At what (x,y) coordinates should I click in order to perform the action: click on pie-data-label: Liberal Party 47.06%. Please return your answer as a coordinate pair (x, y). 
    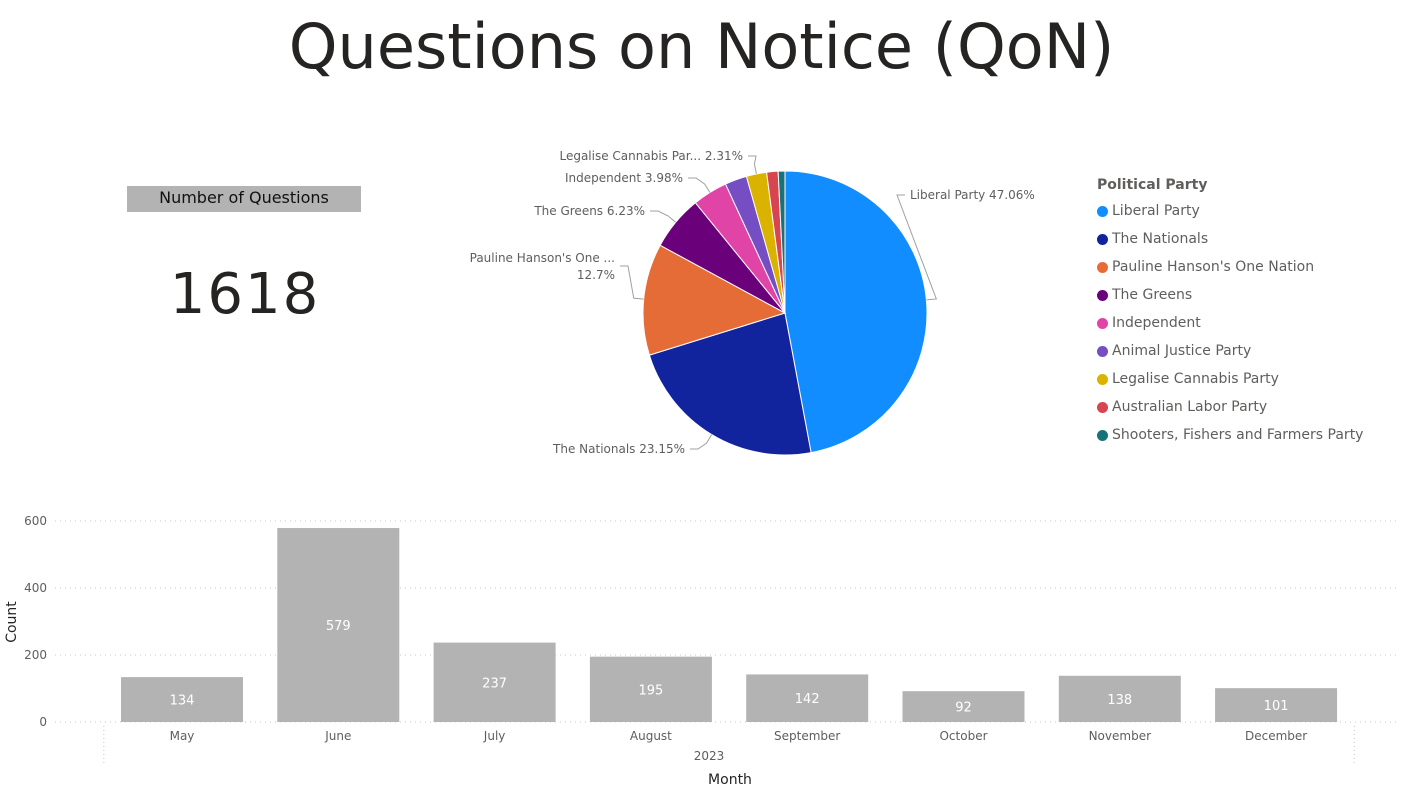
    Looking at the image, I should click on (972, 195).